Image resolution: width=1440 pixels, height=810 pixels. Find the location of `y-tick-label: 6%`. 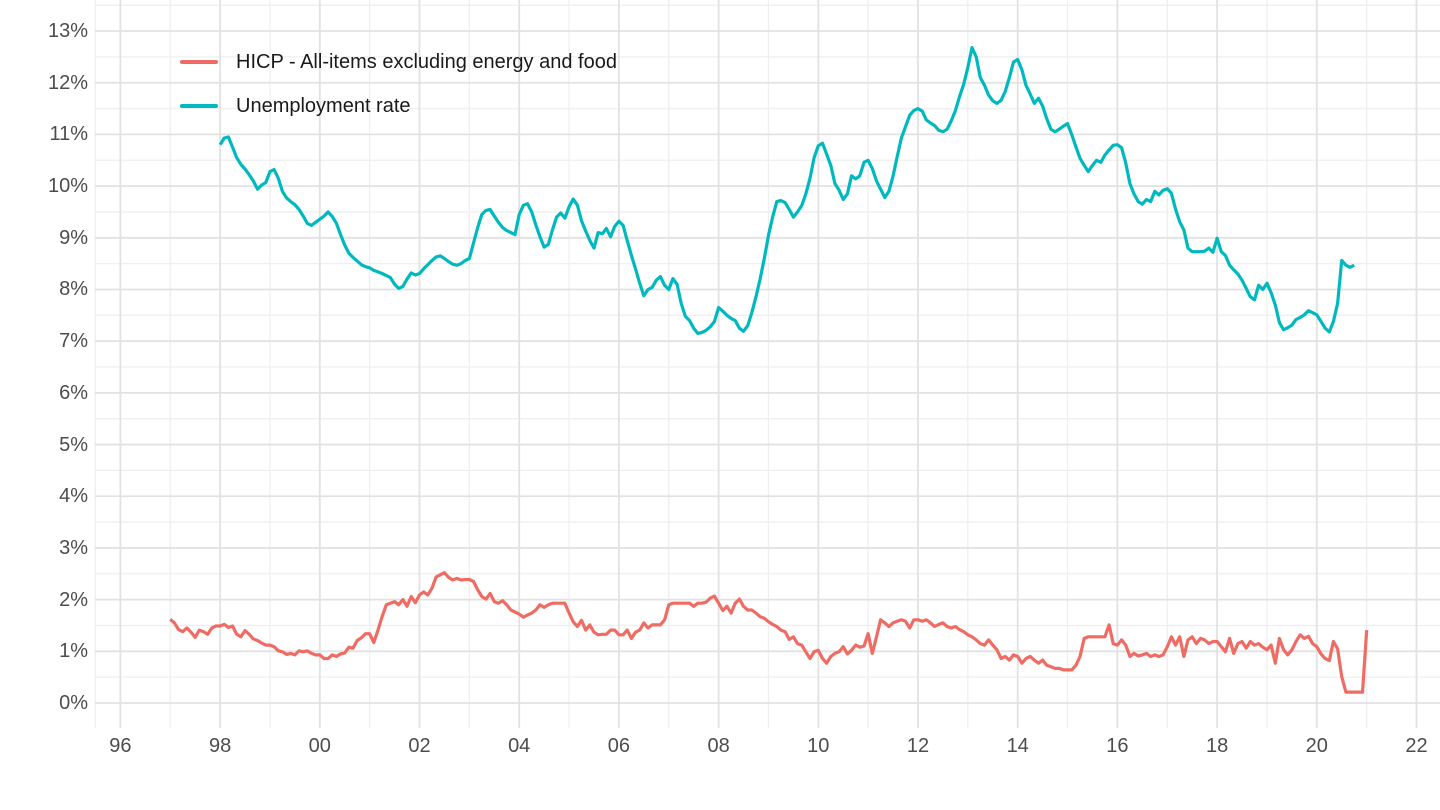

y-tick-label: 6% is located at coordinates (73, 392).